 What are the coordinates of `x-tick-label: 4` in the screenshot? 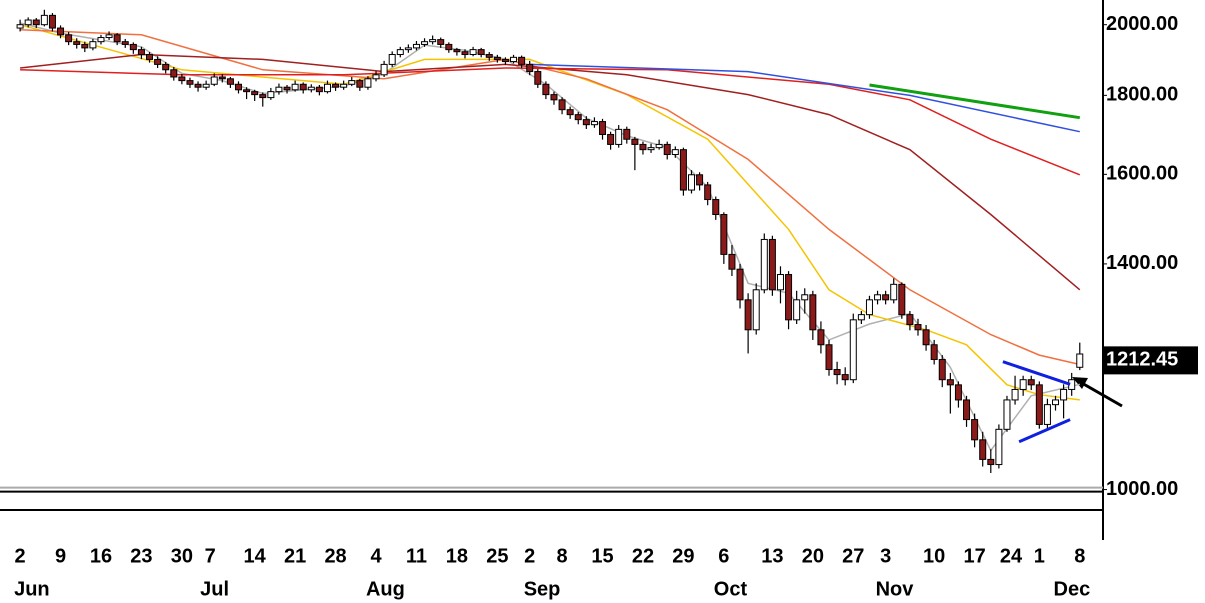 It's located at (376, 556).